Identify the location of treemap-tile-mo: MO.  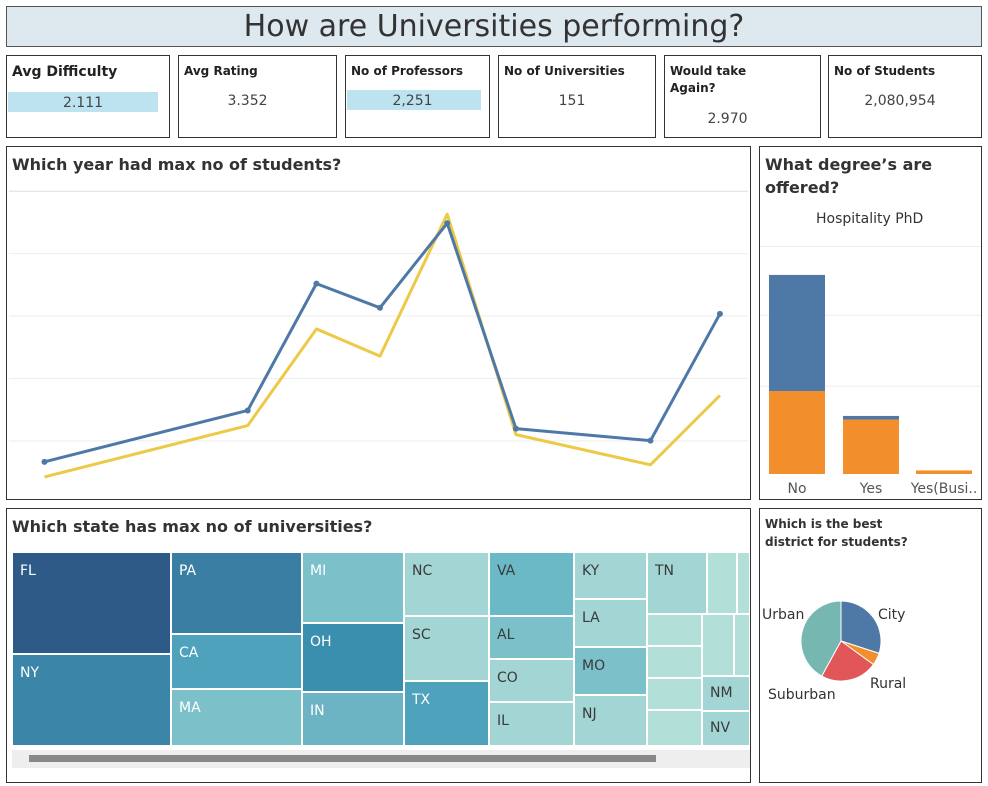
(610, 671).